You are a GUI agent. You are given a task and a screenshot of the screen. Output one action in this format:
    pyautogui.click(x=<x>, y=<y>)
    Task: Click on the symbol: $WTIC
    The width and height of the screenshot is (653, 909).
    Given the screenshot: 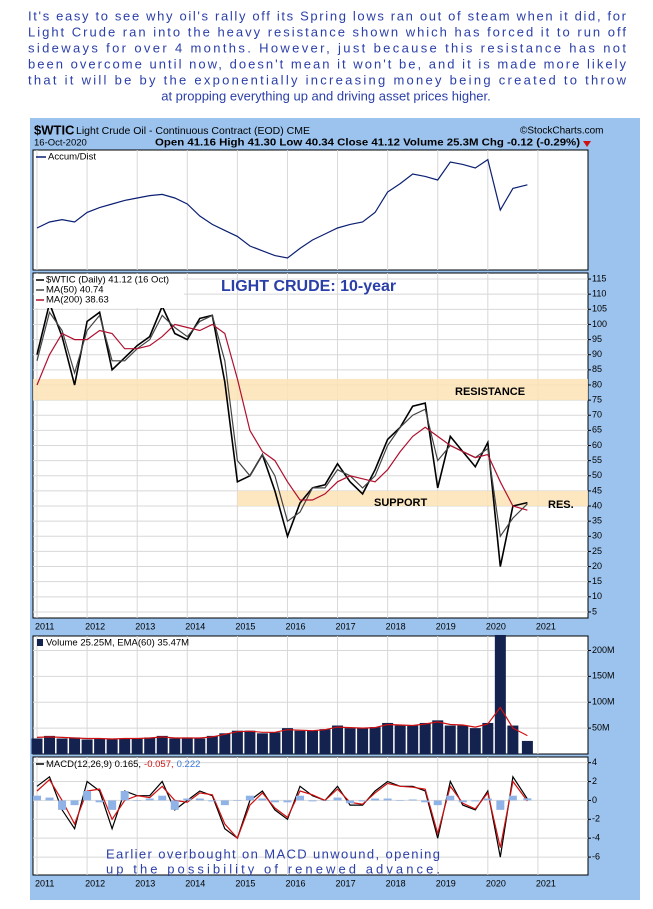 What is the action you would take?
    pyautogui.click(x=54, y=129)
    